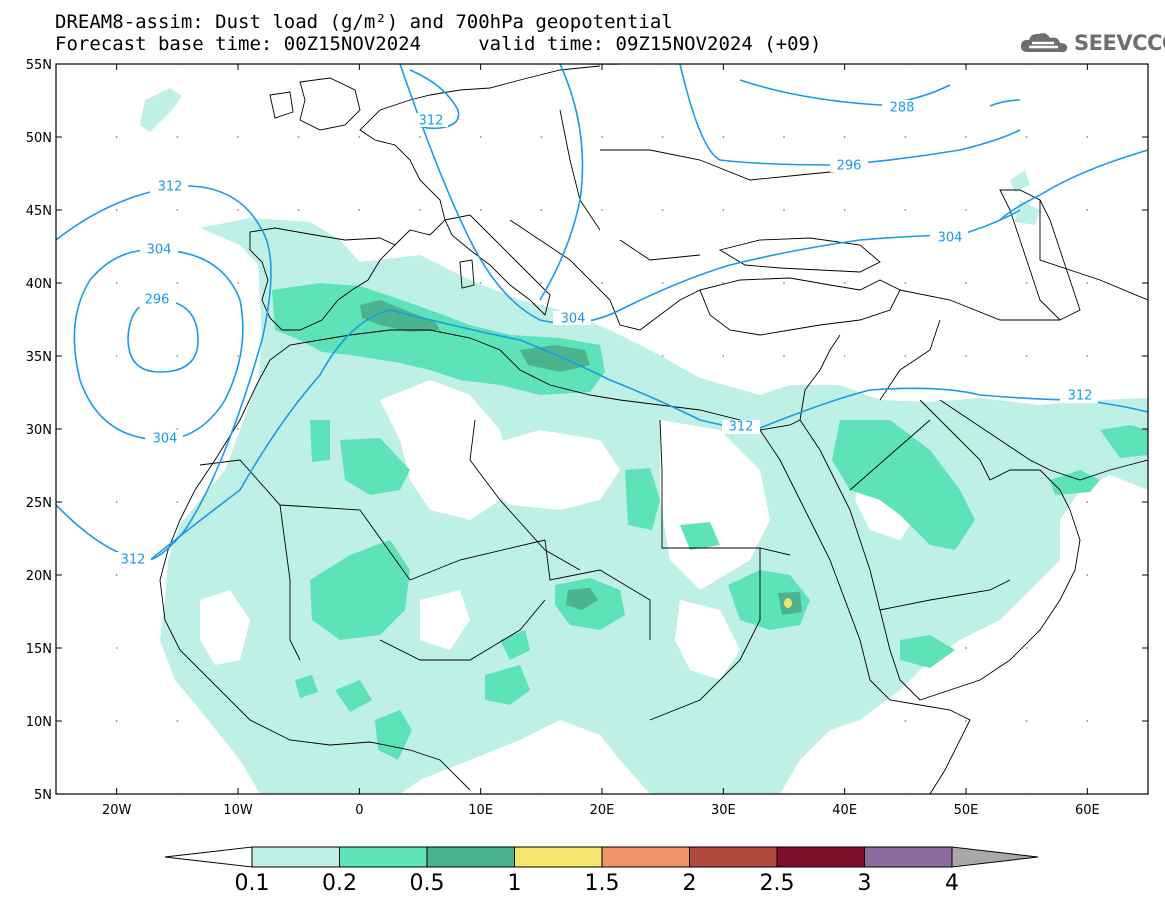  I want to click on logo-text: SEEVCCC, so click(1119, 43).